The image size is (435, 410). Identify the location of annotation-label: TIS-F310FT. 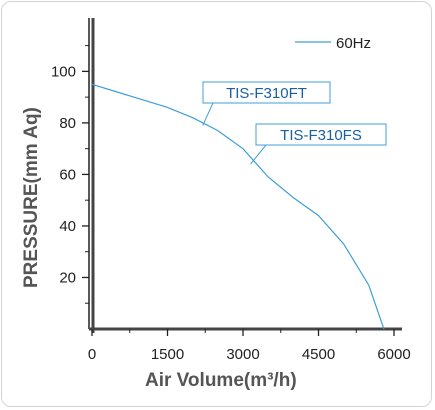
(266, 93).